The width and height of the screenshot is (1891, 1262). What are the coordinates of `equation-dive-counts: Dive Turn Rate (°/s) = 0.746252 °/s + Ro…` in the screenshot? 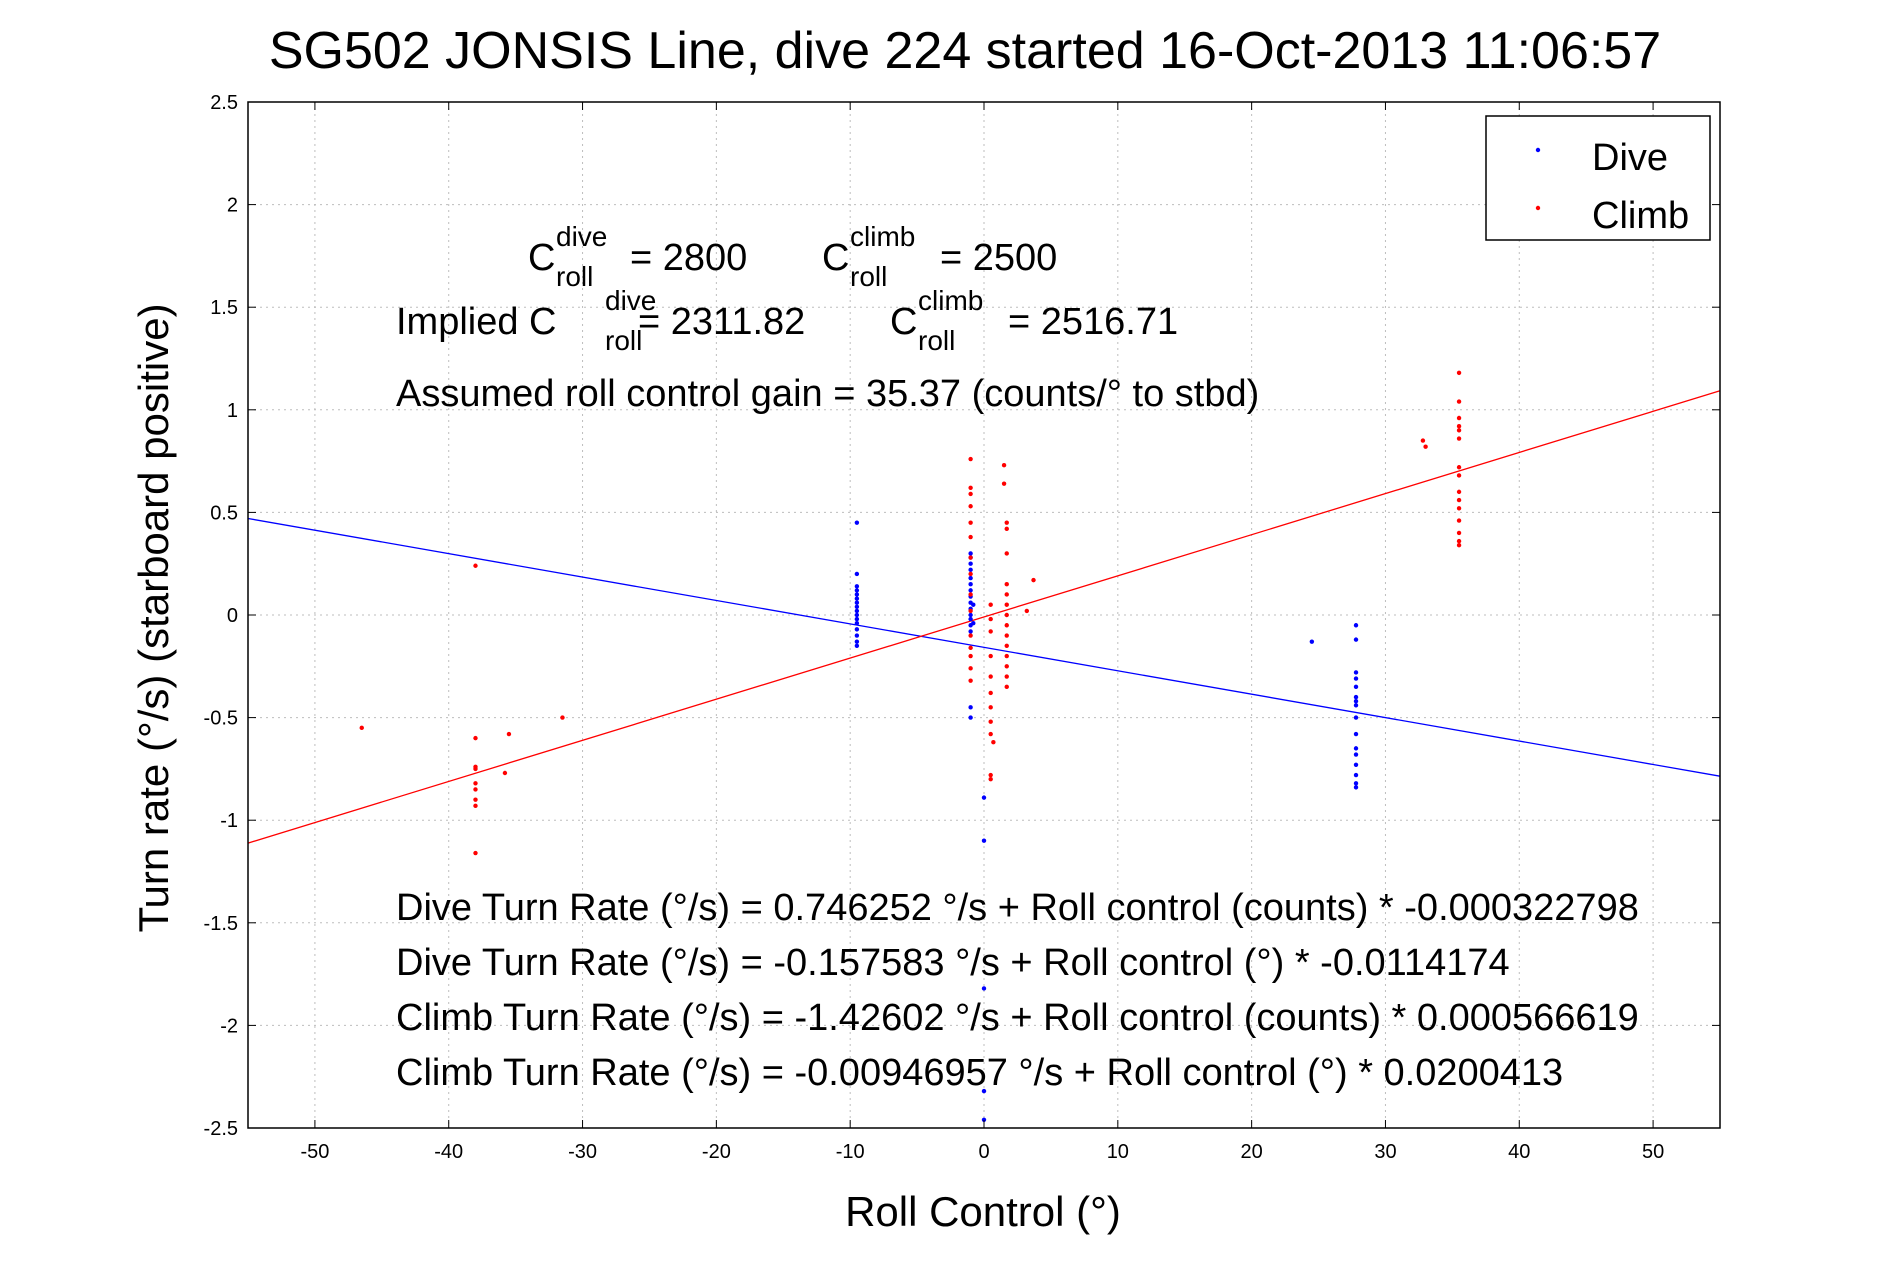 It's located at (1017, 908).